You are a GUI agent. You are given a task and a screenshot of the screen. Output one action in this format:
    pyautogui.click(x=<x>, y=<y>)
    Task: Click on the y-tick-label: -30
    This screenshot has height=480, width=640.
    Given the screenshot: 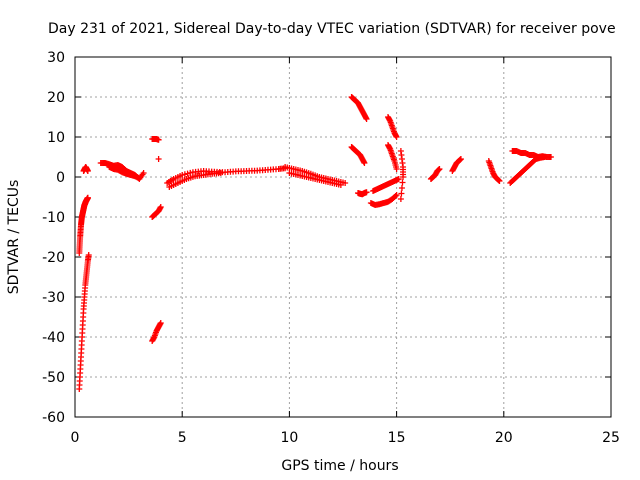 What is the action you would take?
    pyautogui.click(x=53, y=298)
    